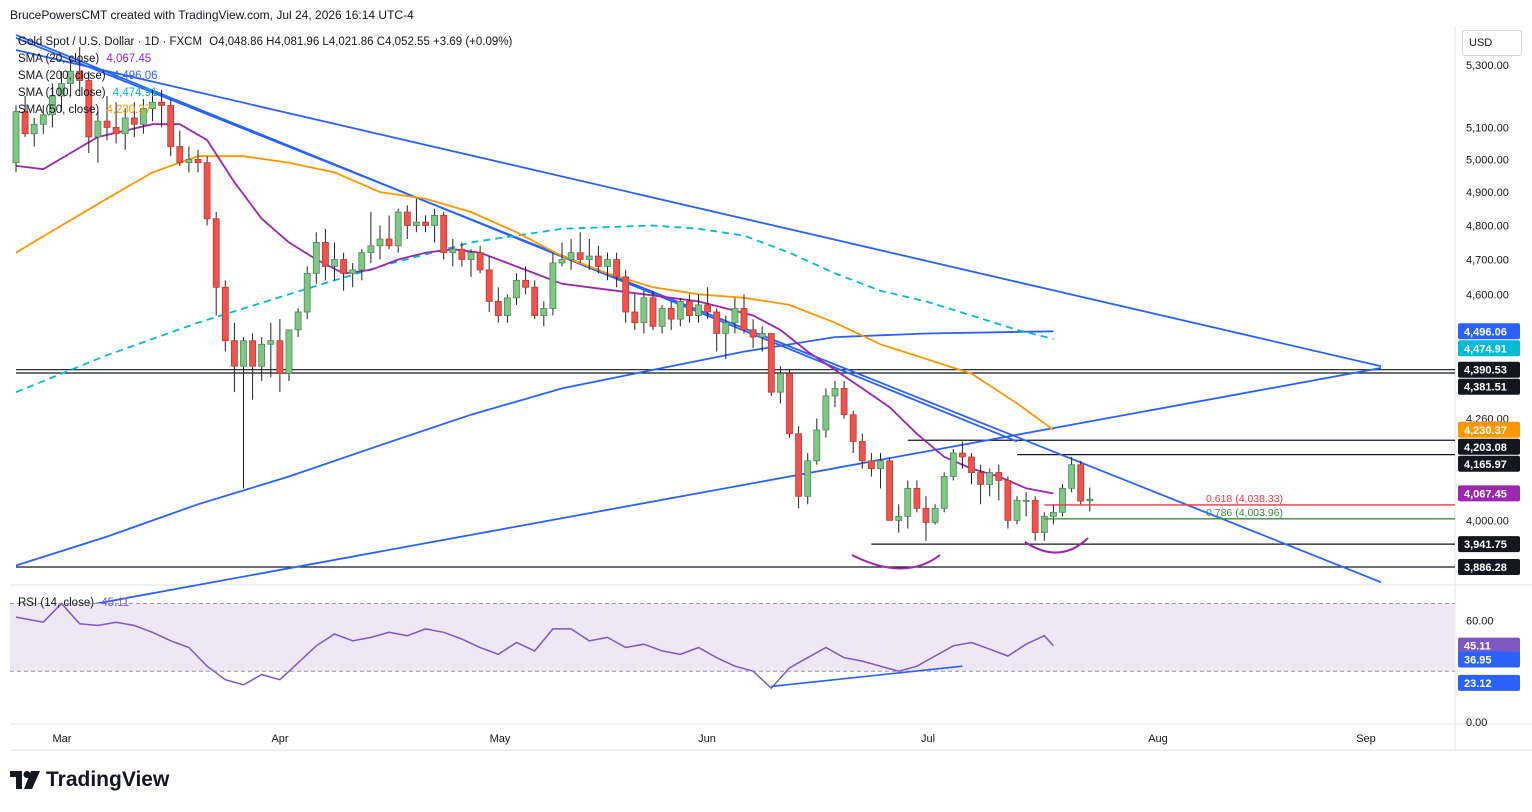 Image resolution: width=1532 pixels, height=812 pixels. I want to click on pattern-arc-right, so click(1056, 545).